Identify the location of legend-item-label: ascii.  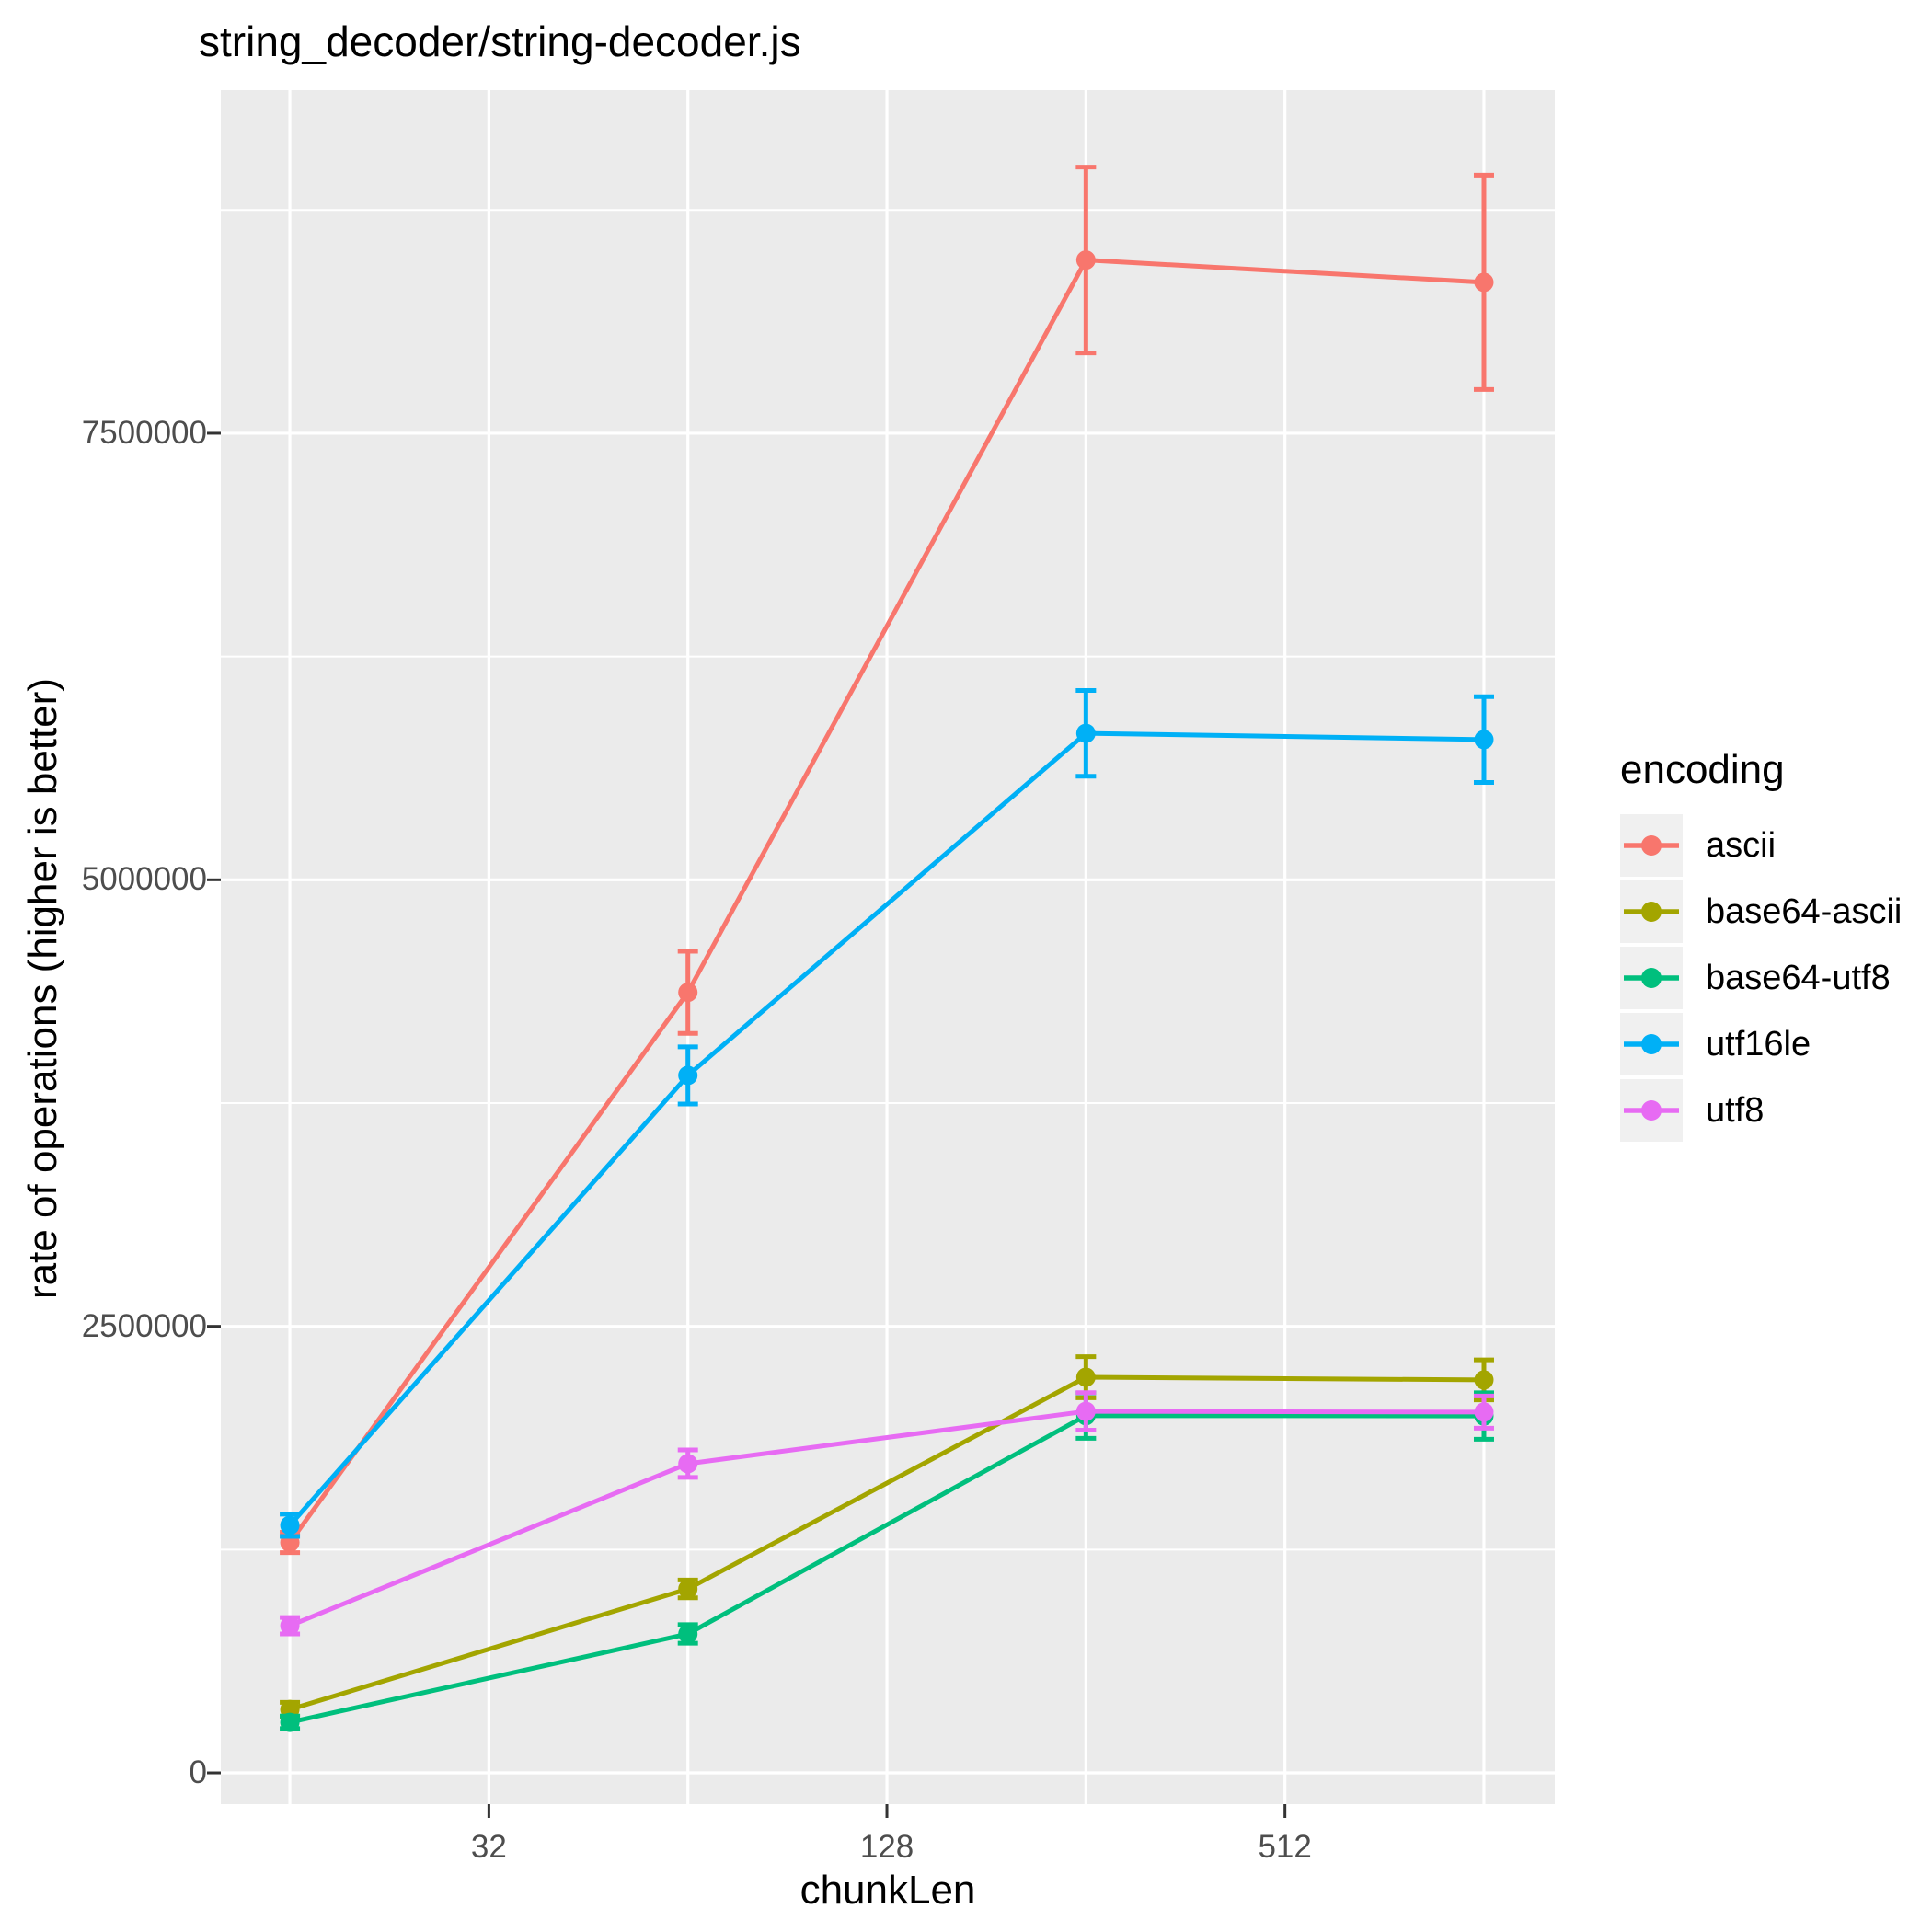
(1741, 845).